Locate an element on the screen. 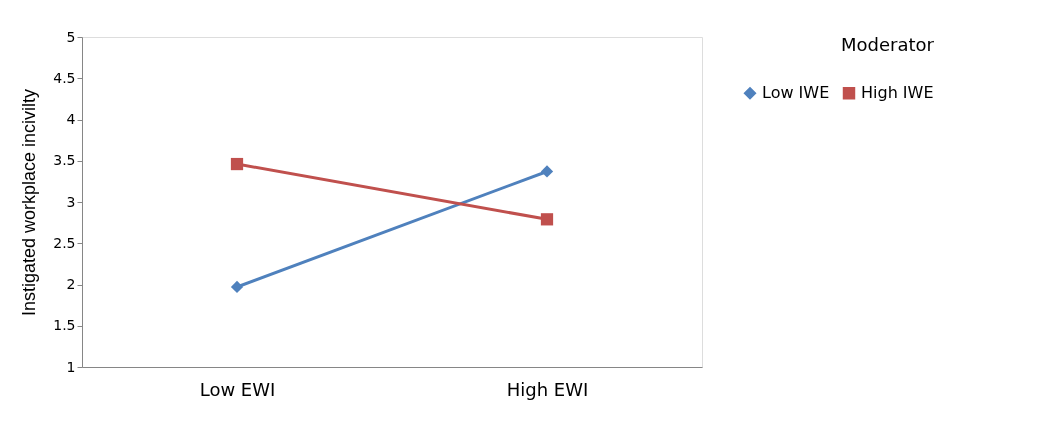 The image size is (1053, 426). y-tick-label: 3 is located at coordinates (71, 201).